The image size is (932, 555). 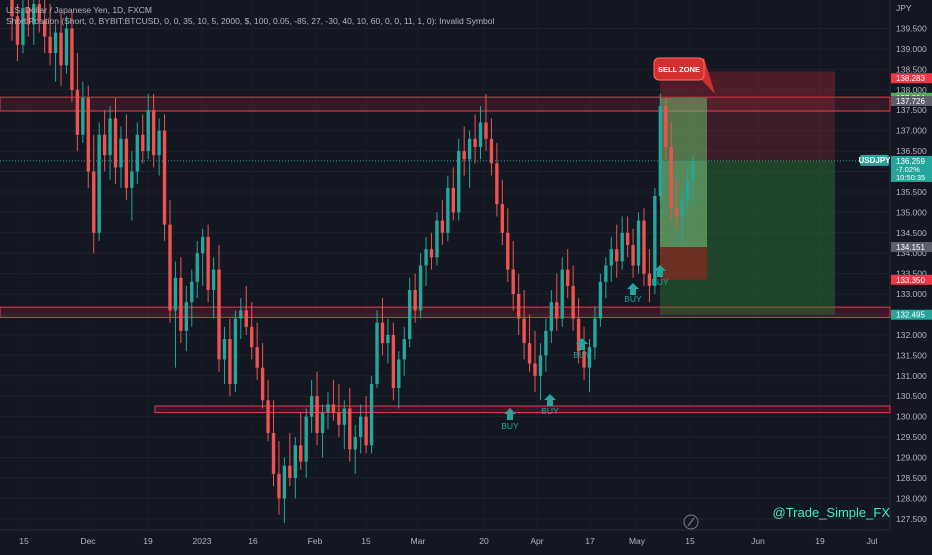 What do you see at coordinates (590, 541) in the screenshot?
I see `x-tick-label: 17` at bounding box center [590, 541].